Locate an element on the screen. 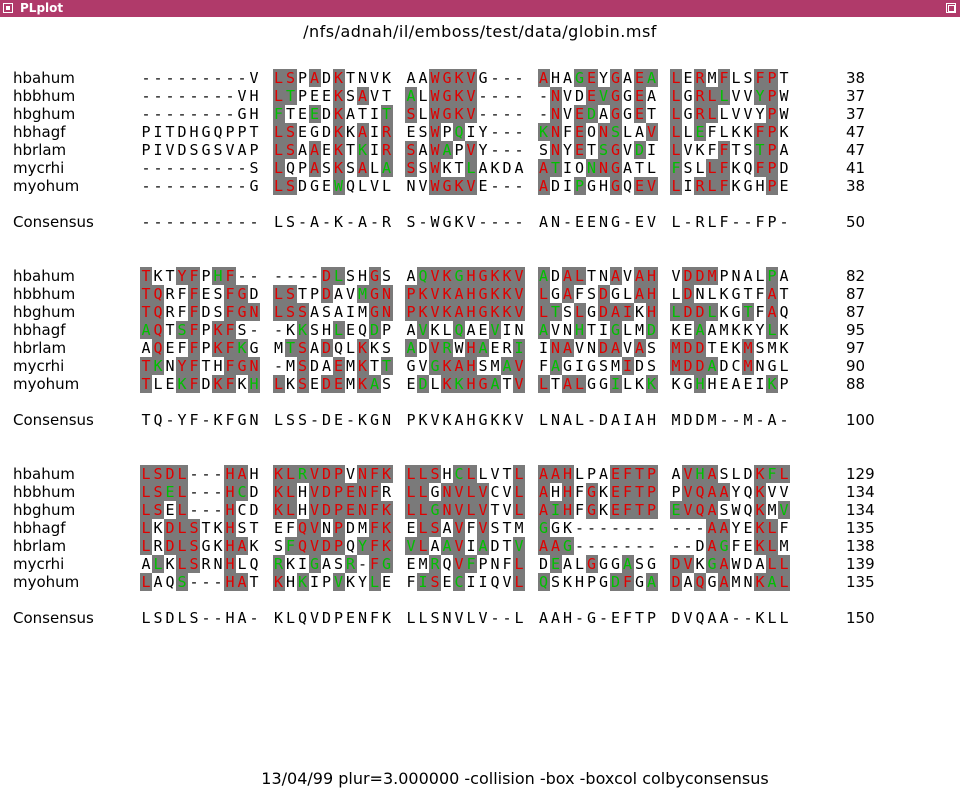 The width and height of the screenshot is (960, 789). consensus-residue: H is located at coordinates (471, 420).